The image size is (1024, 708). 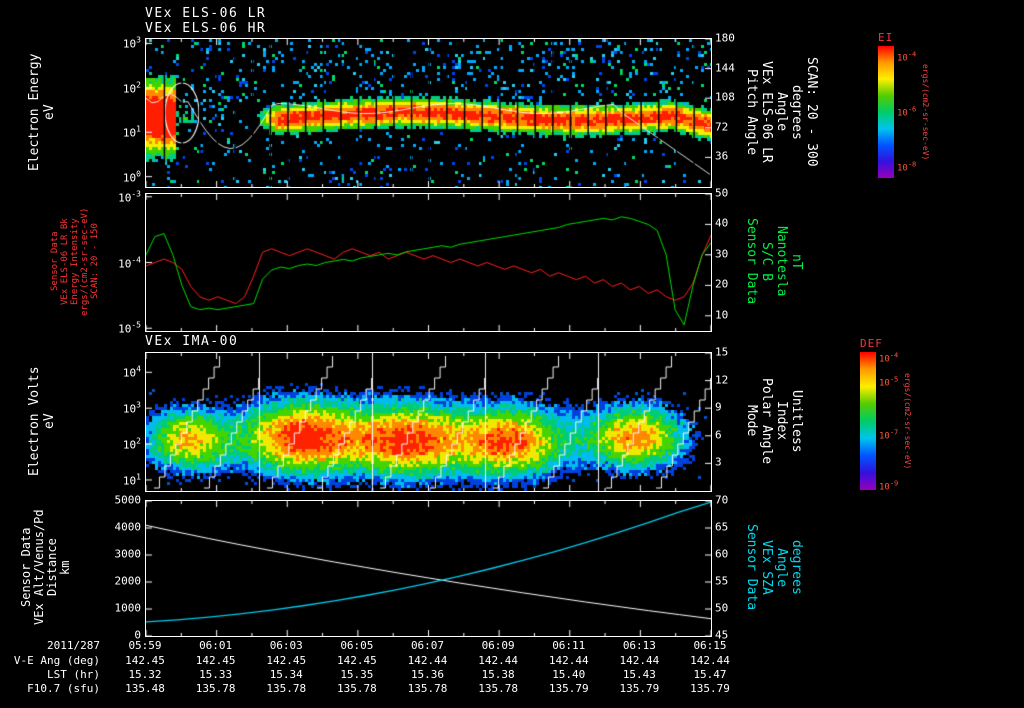 What do you see at coordinates (722, 284) in the screenshot?
I see `y2-axis-tick-label: 20` at bounding box center [722, 284].